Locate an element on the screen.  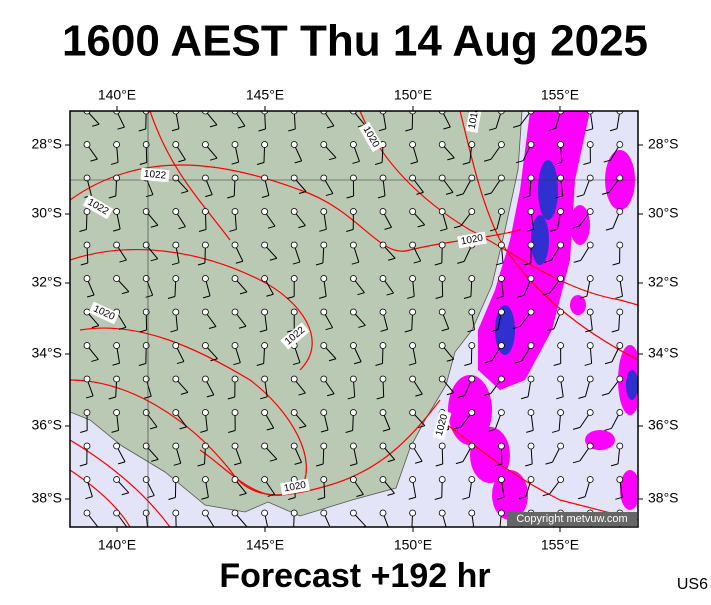
lat-label: 38°S is located at coordinates (46, 498).